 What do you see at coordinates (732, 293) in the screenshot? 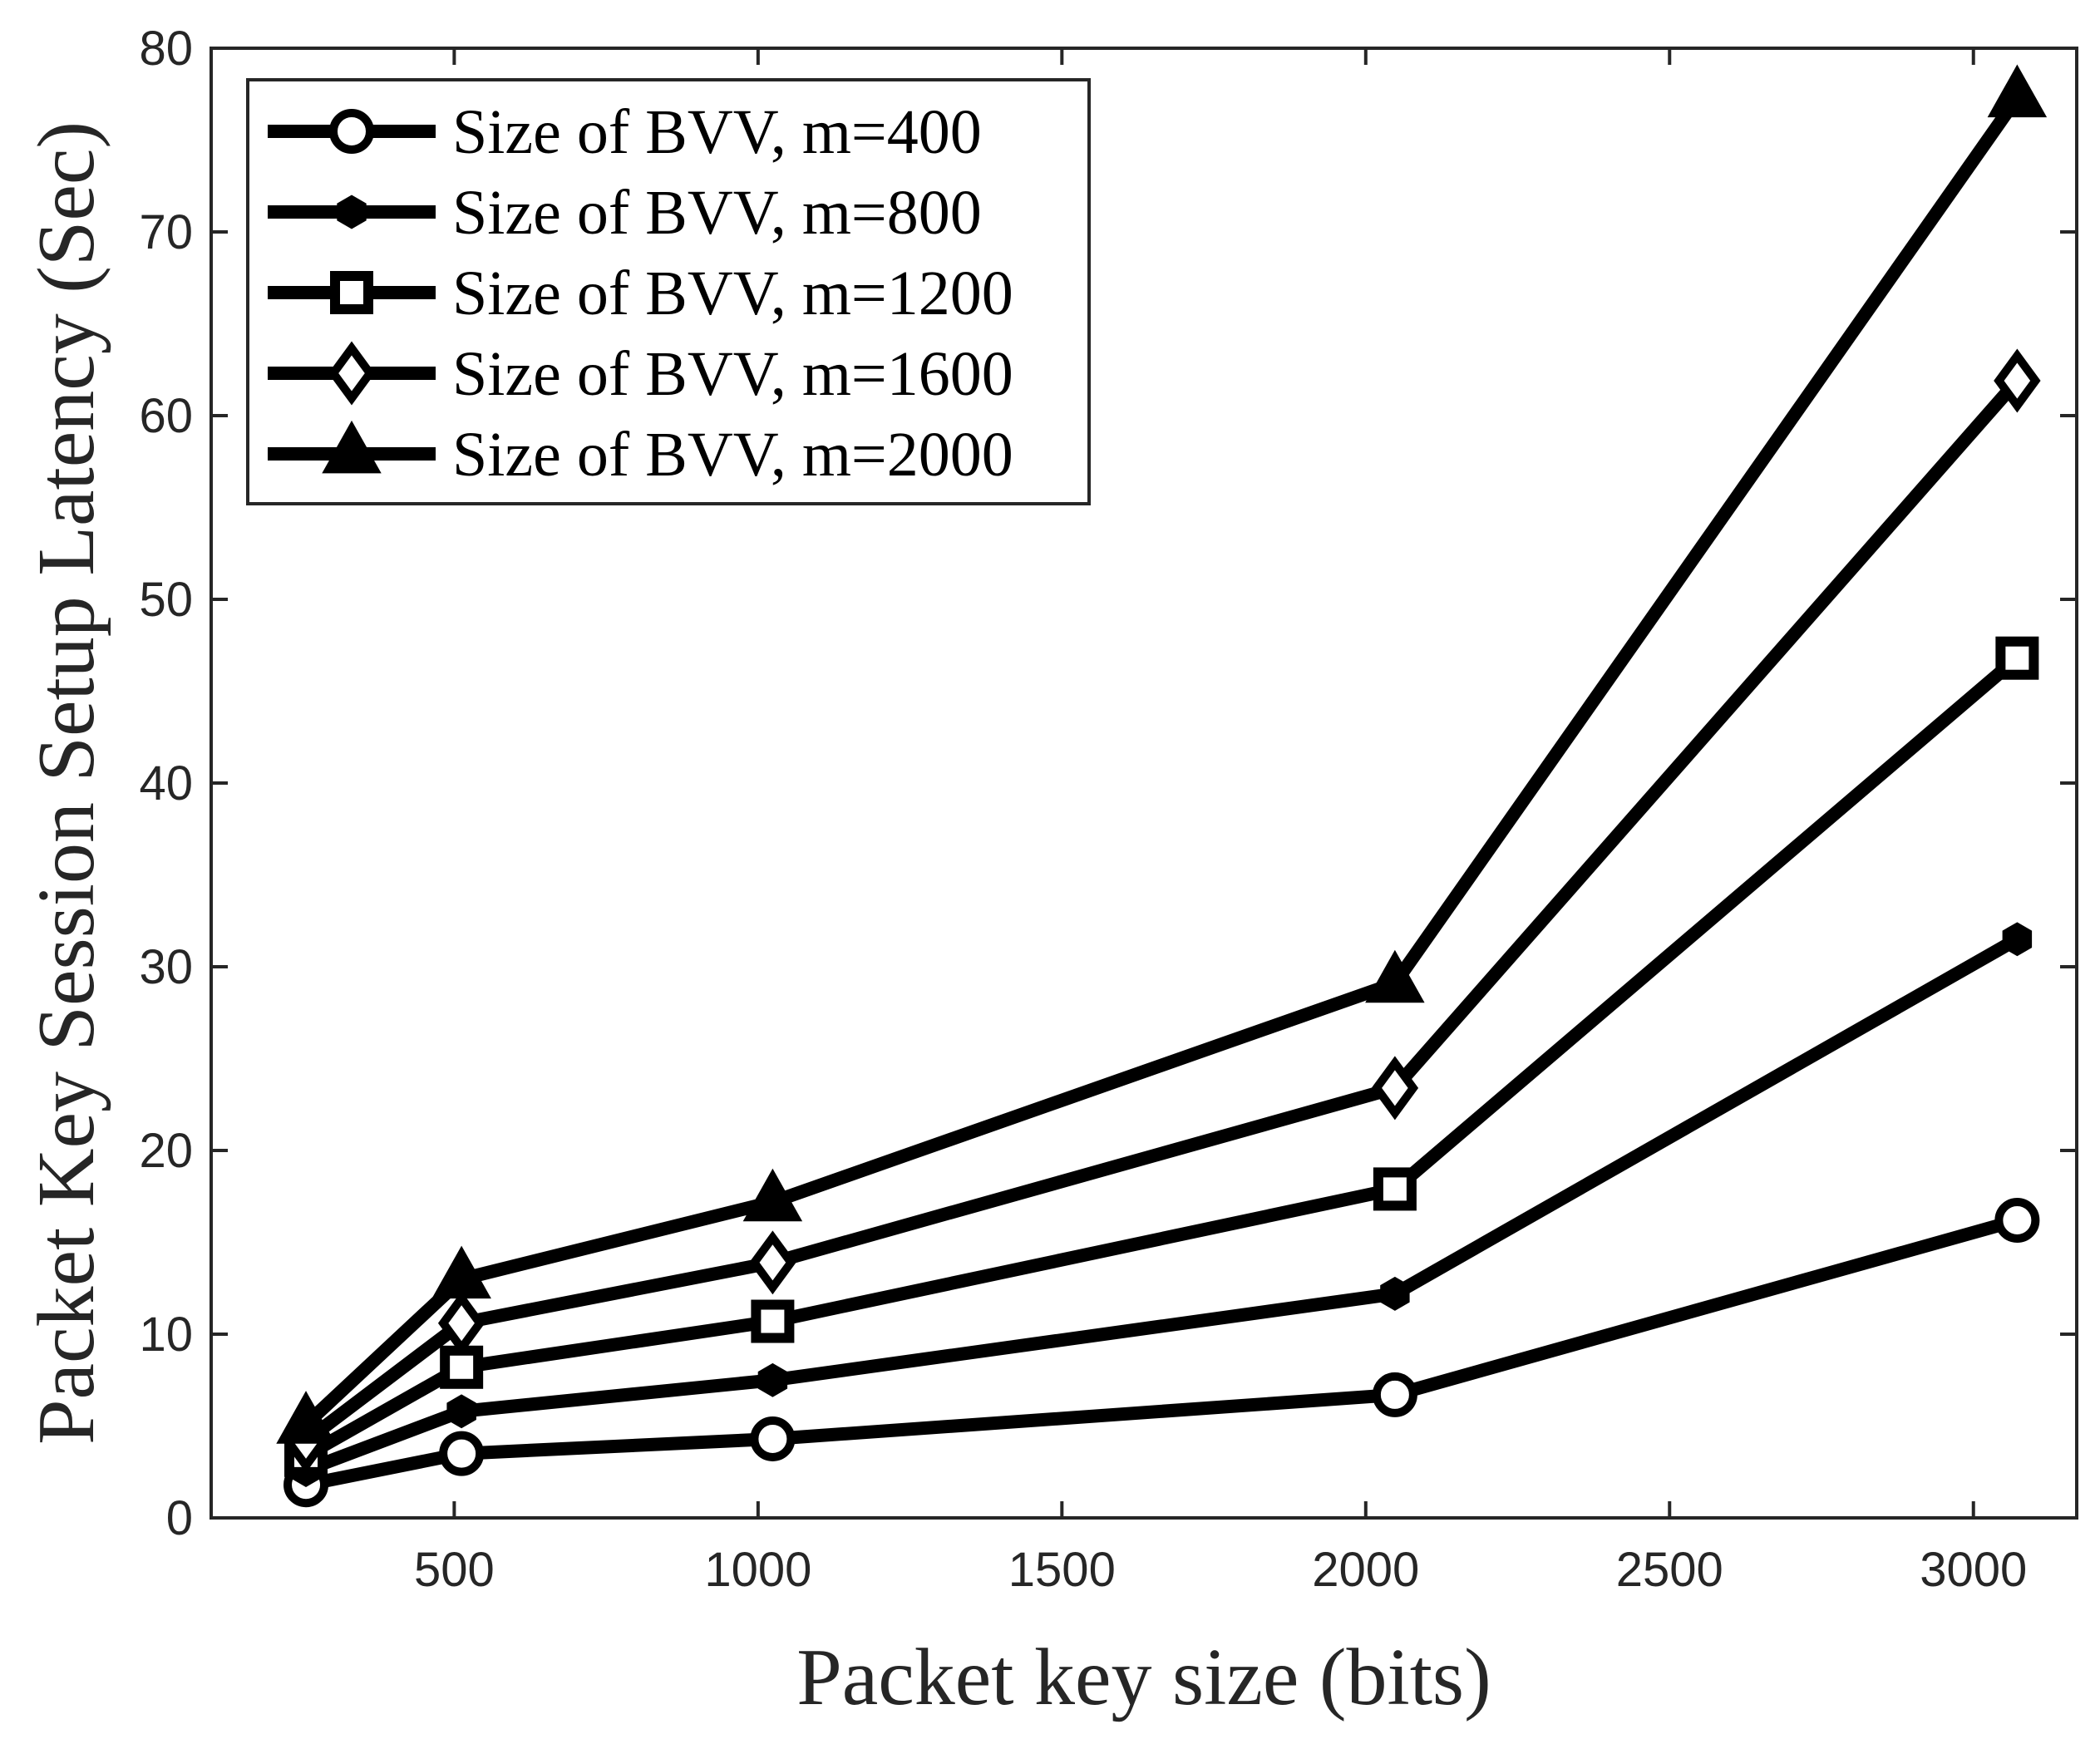
I see `legend-label: Size of BVV, m=1200` at bounding box center [732, 293].